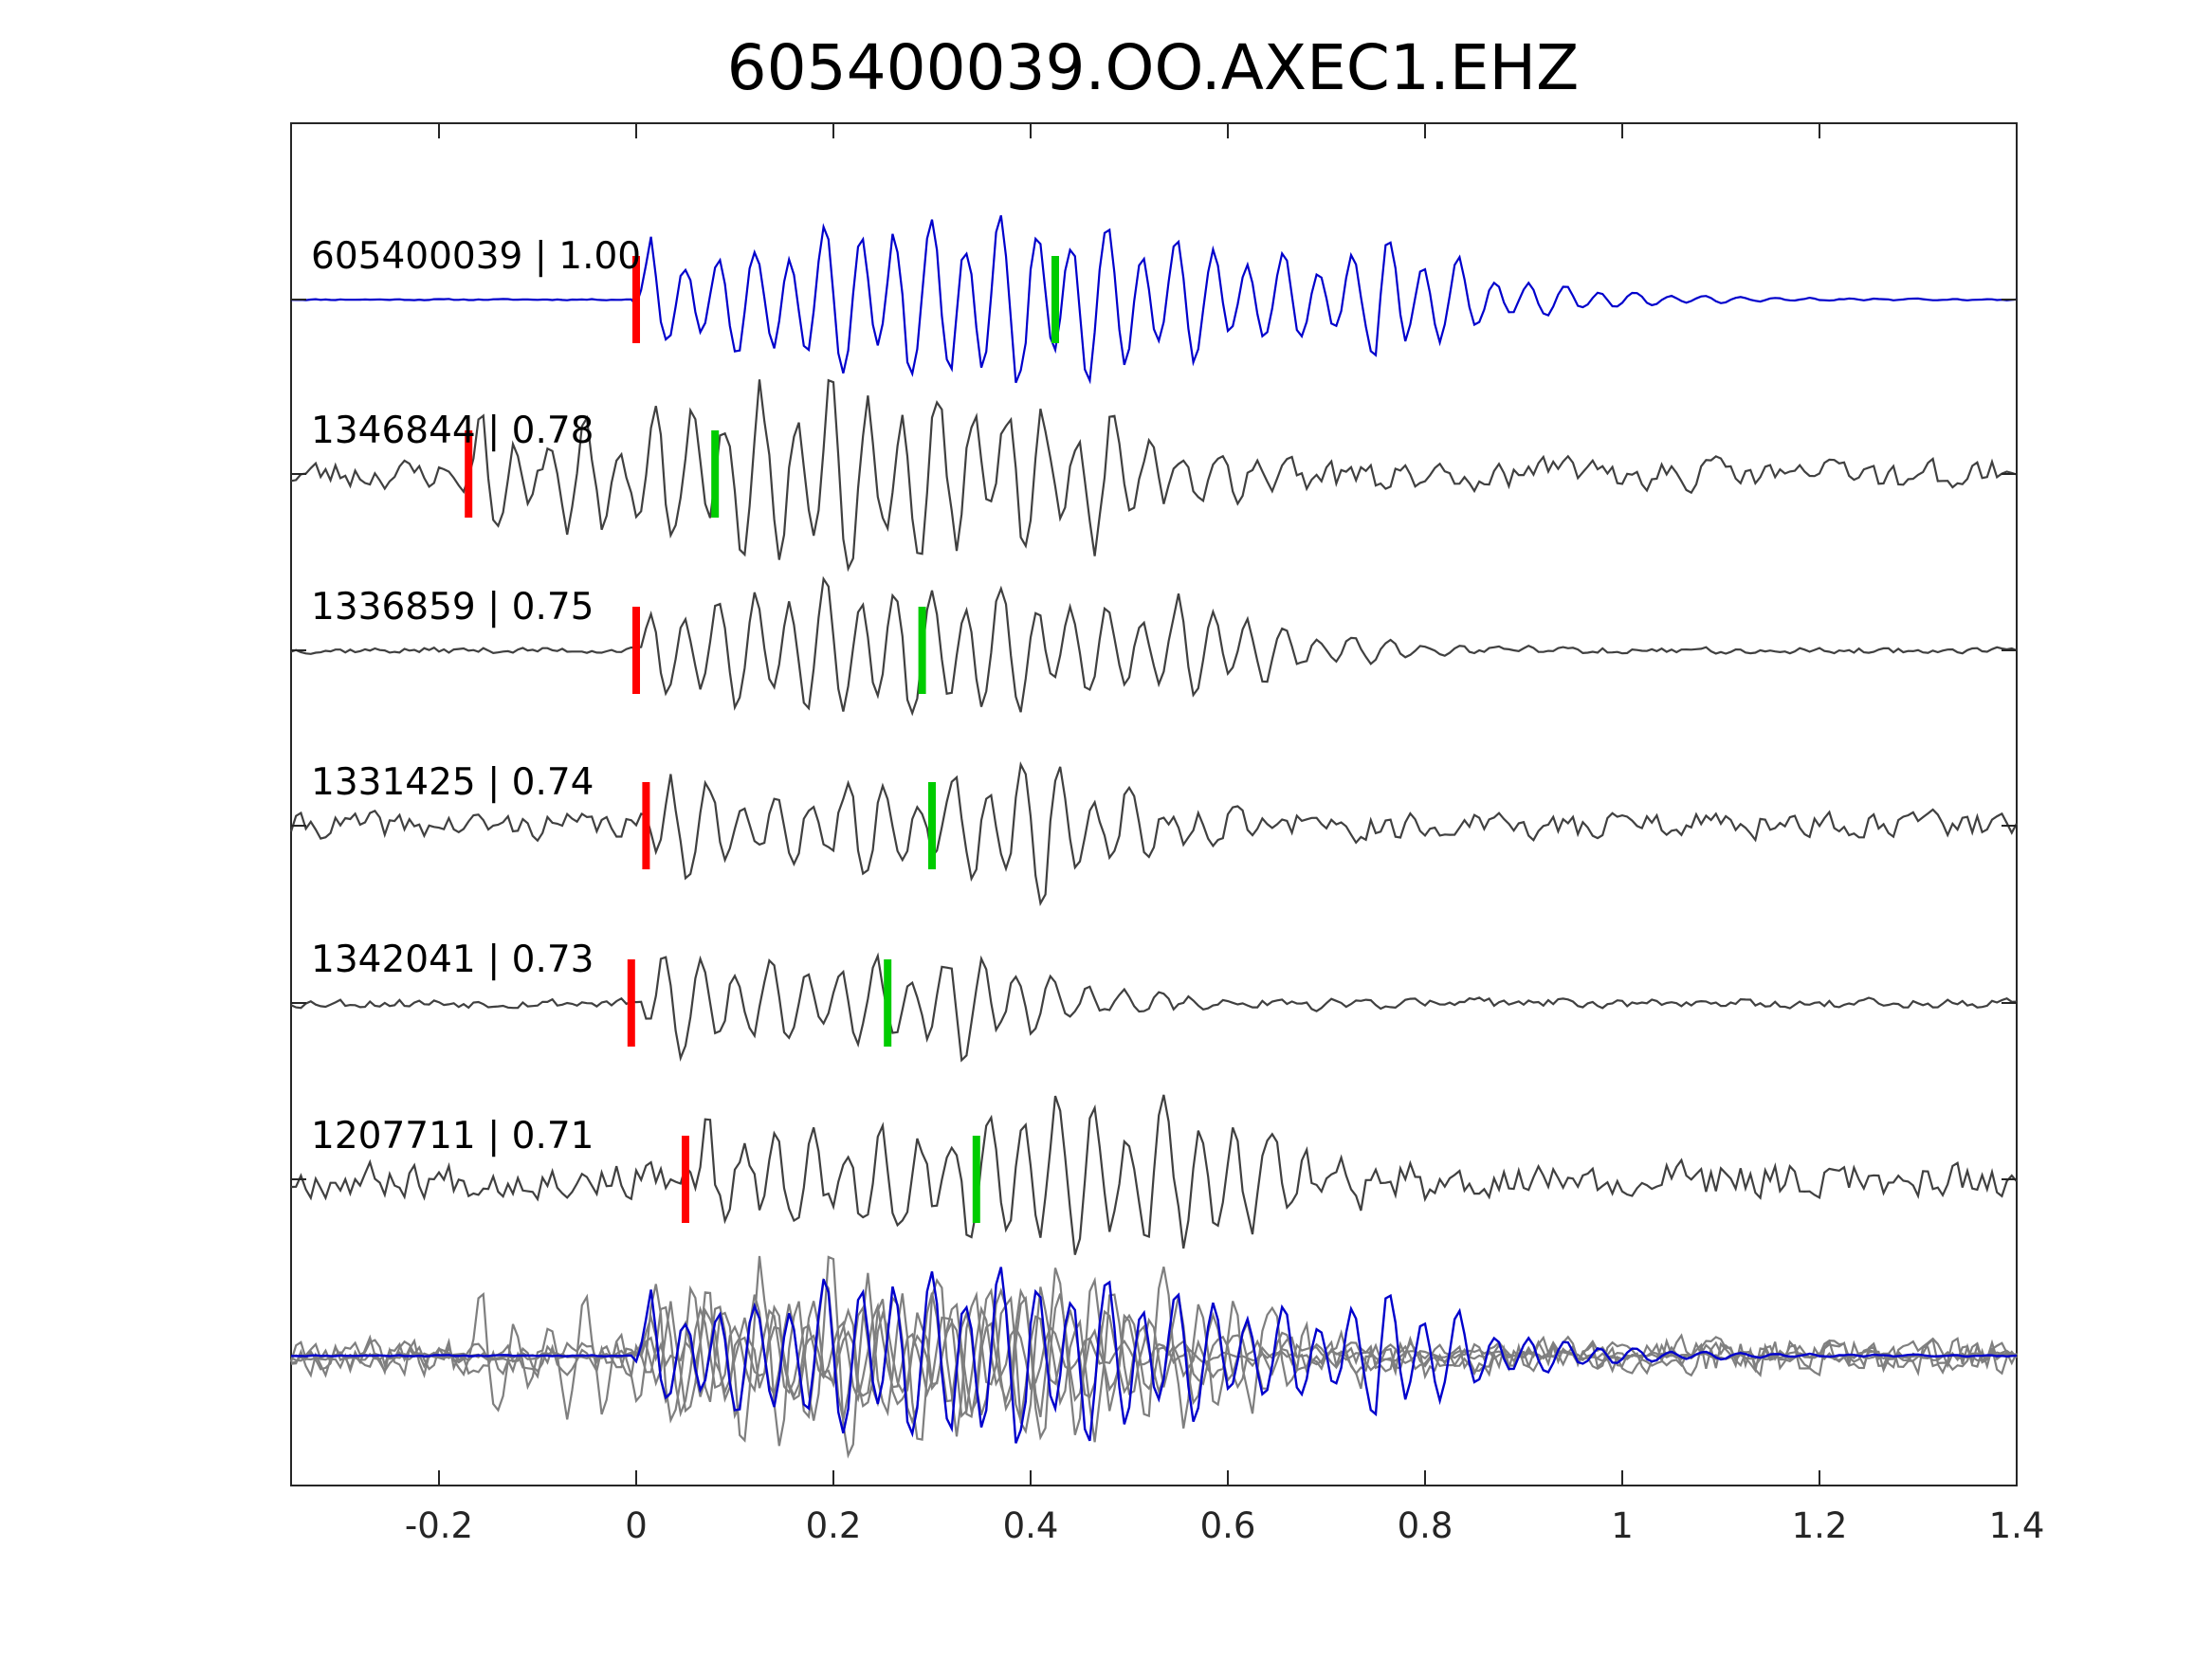 Image resolution: width=2212 pixels, height=1659 pixels. What do you see at coordinates (452, 782) in the screenshot?
I see `trace-label: 1331425 | 0.74` at bounding box center [452, 782].